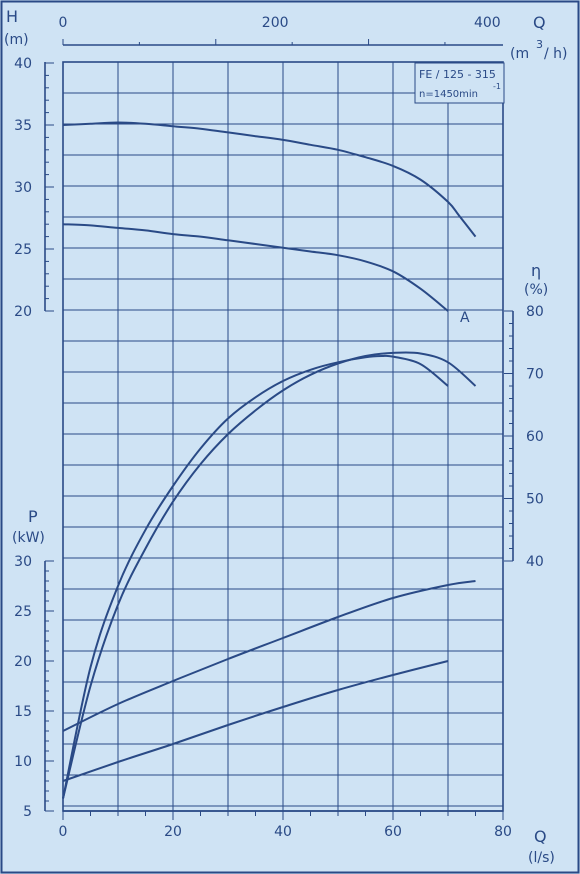 Image resolution: width=580 pixels, height=874 pixels. I want to click on info-box: FE / 125 - 315 n=1450min -1, so click(459, 83).